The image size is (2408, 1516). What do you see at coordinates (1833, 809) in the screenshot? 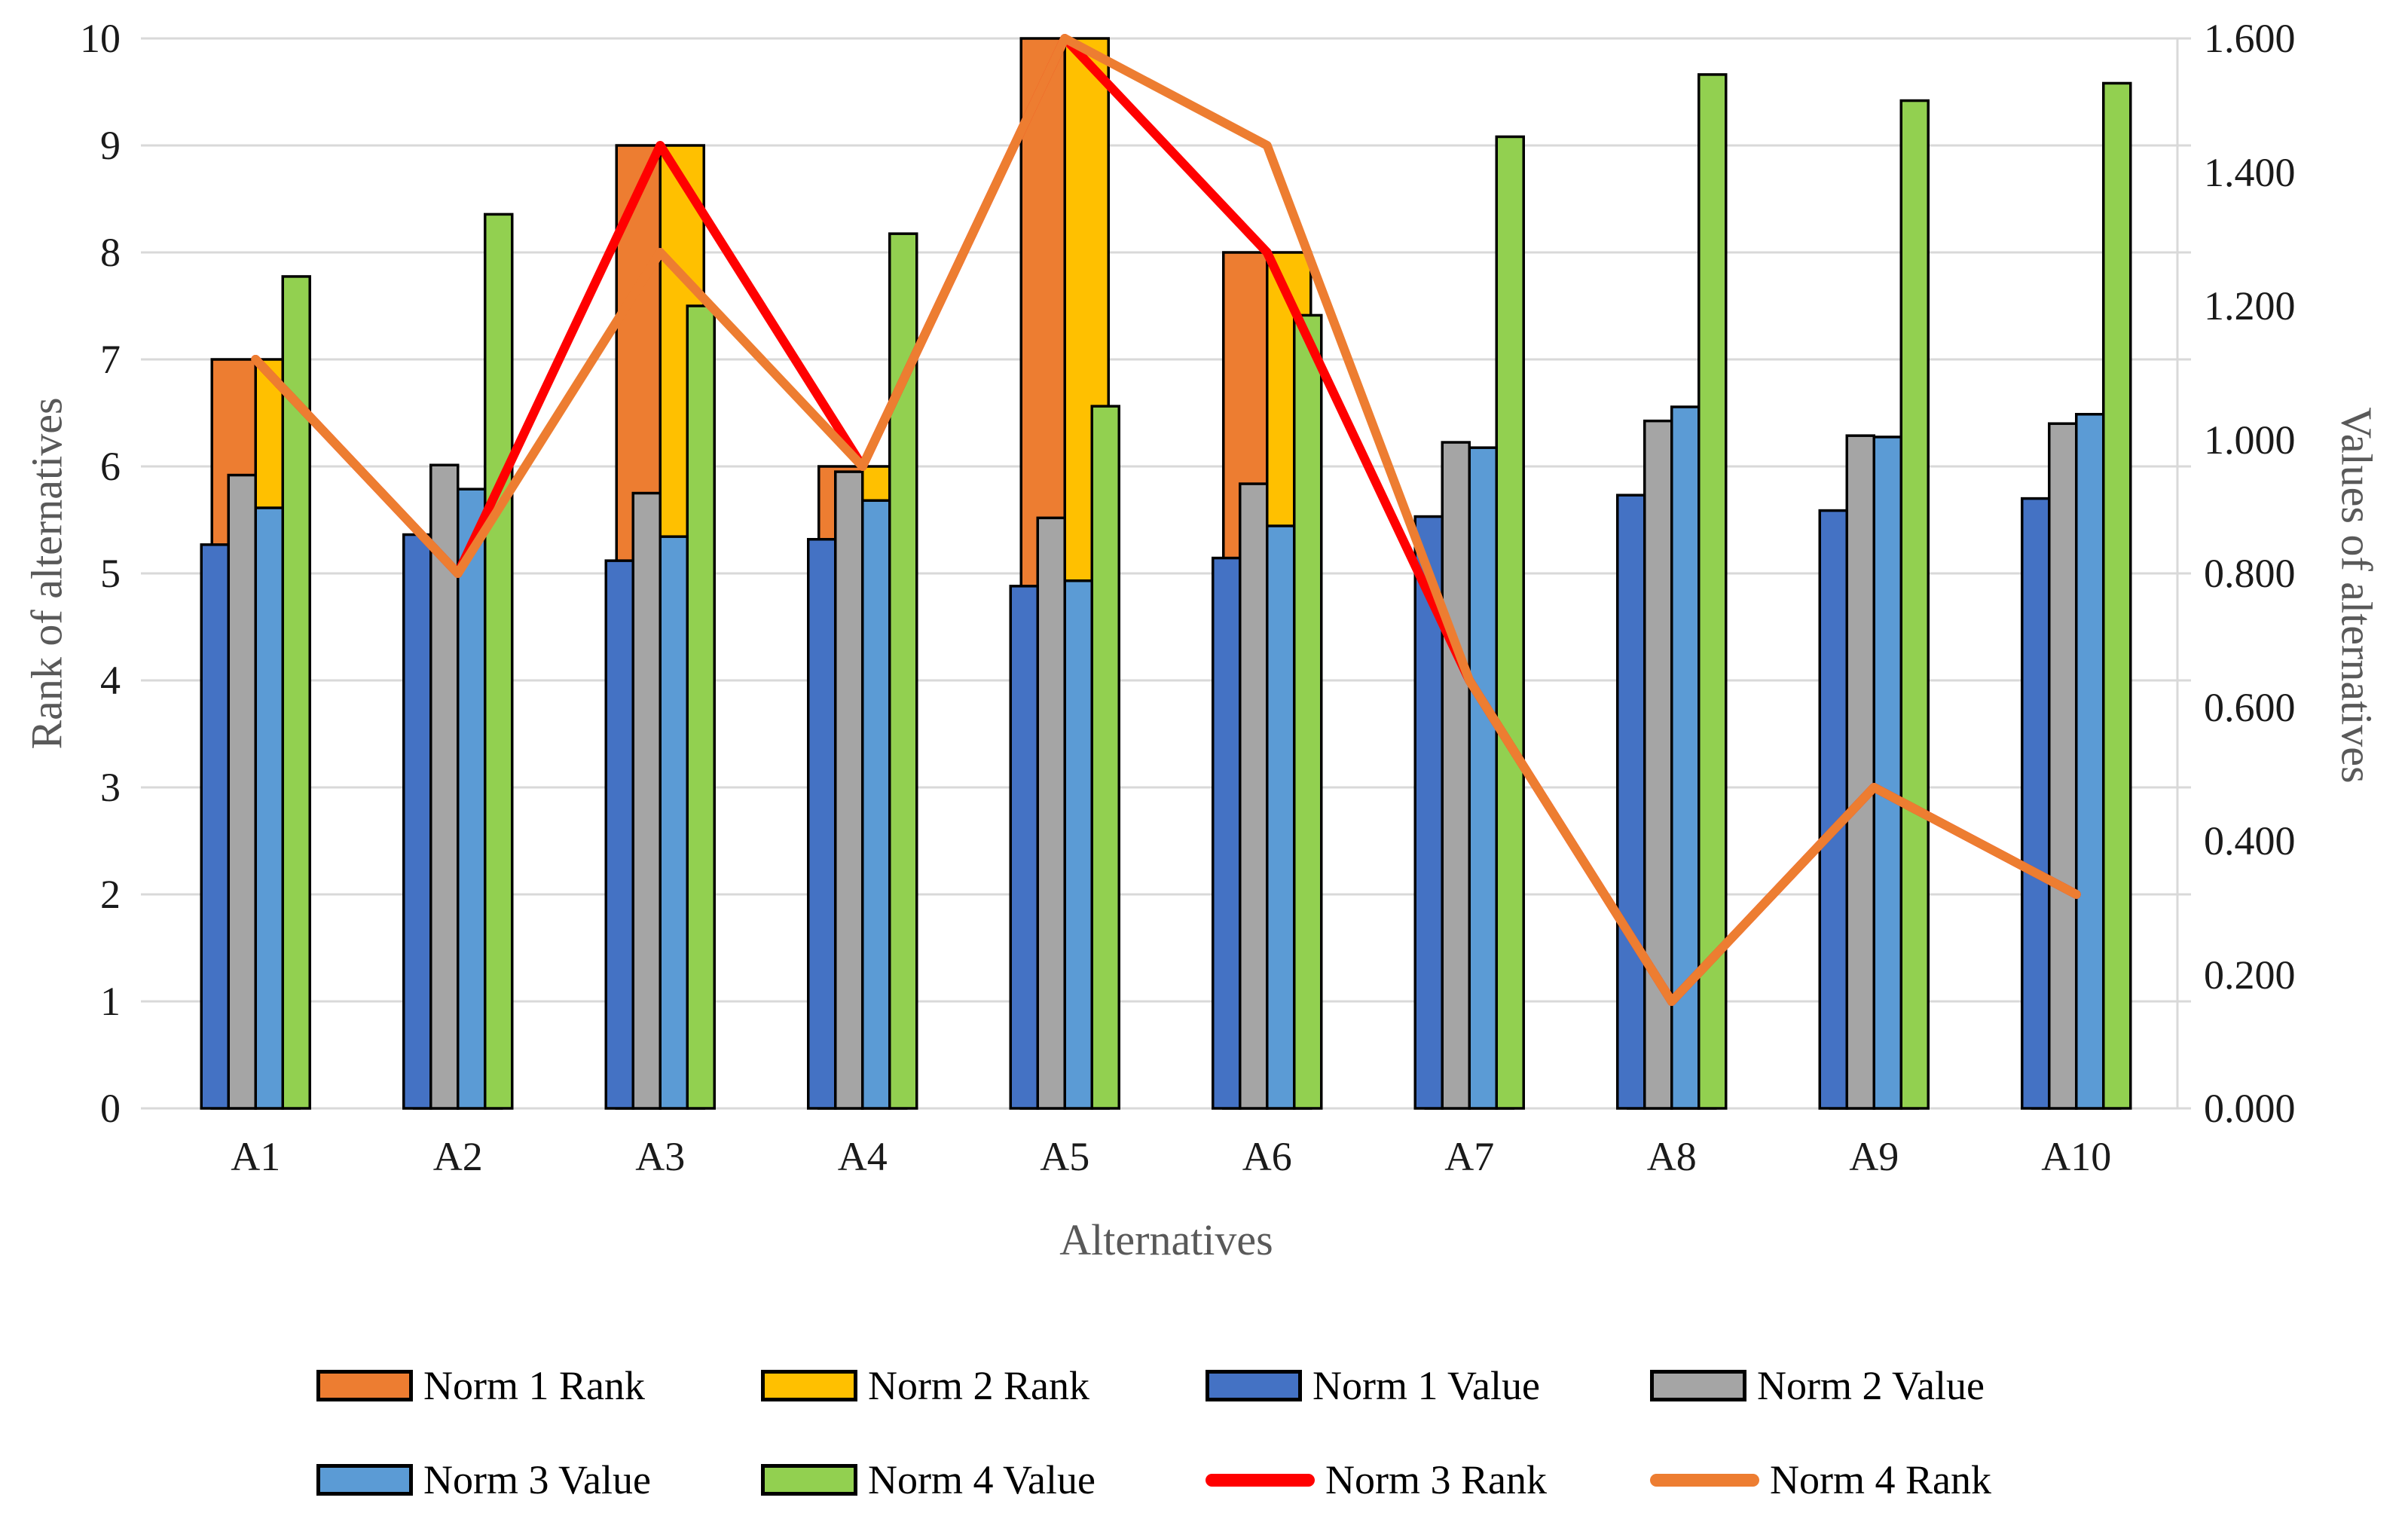
I see `bar-norm-1-value-A9` at bounding box center [1833, 809].